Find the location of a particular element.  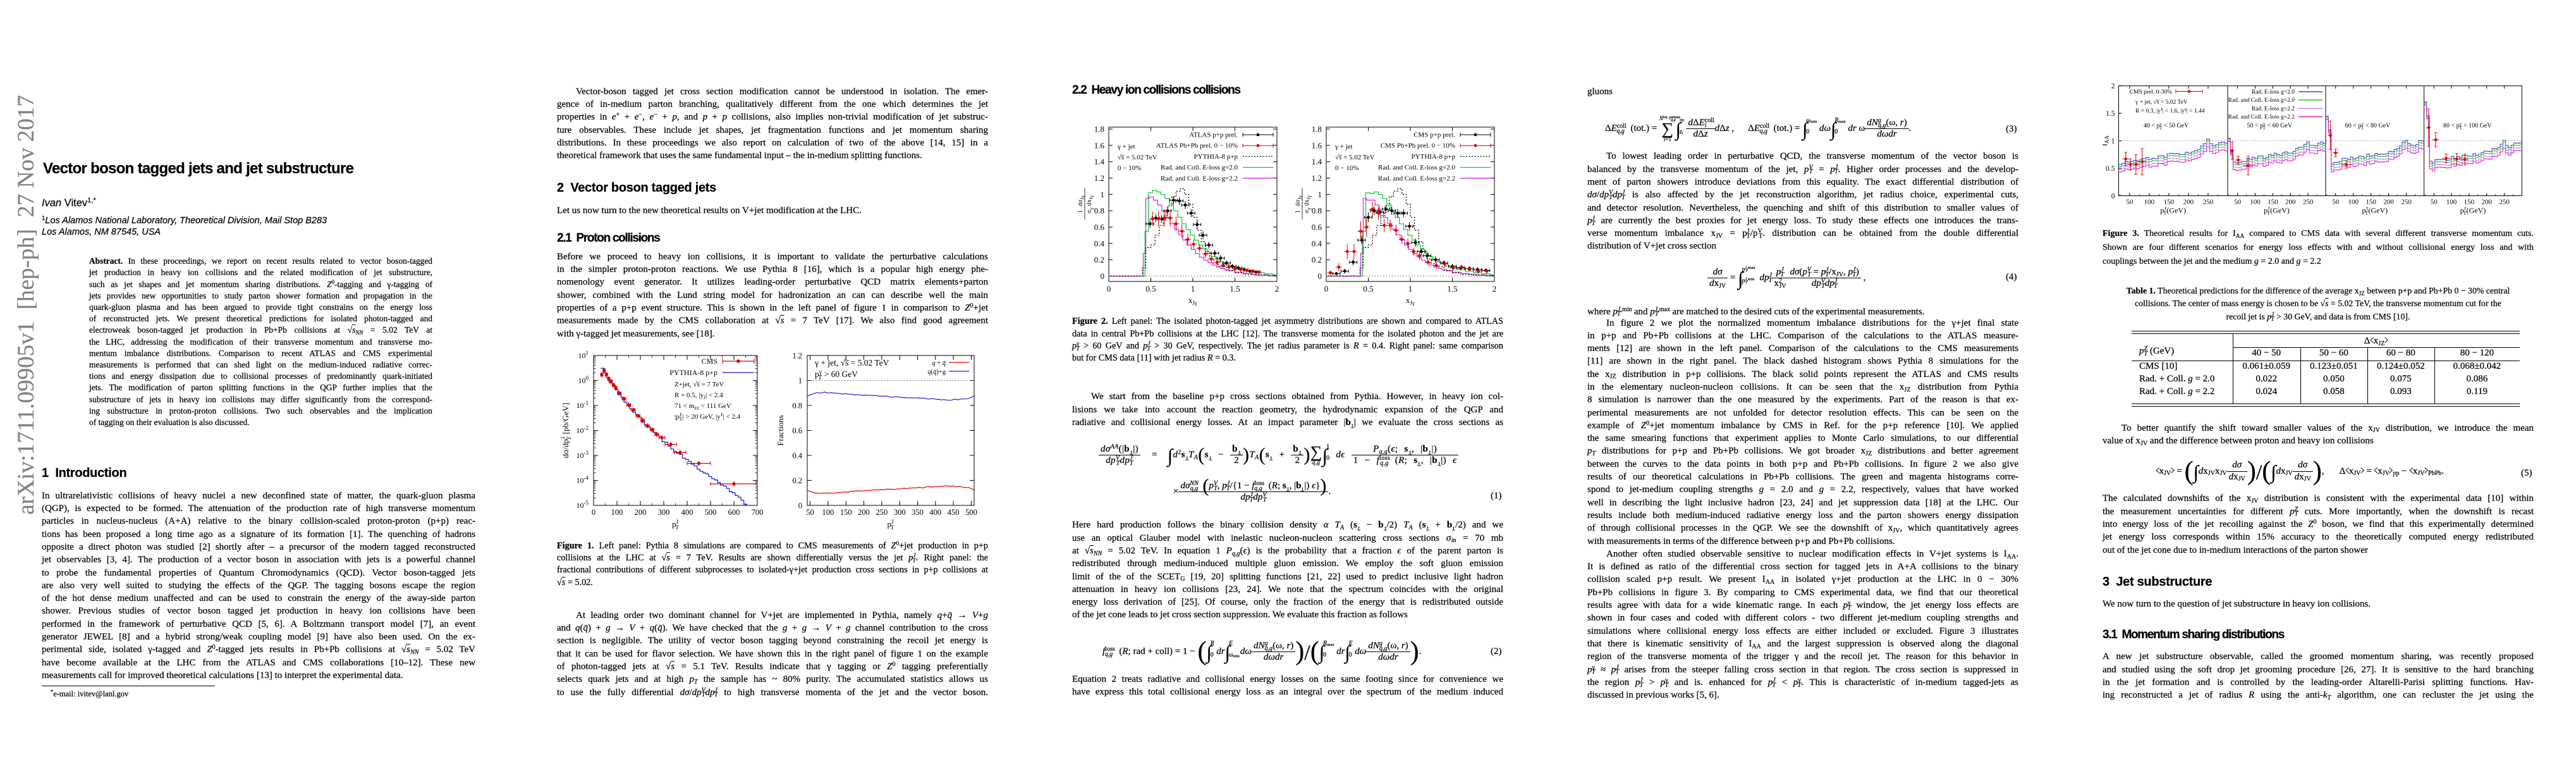

svg-text: √s̅ = 5.02 TeV is located at coordinates (1137, 157).